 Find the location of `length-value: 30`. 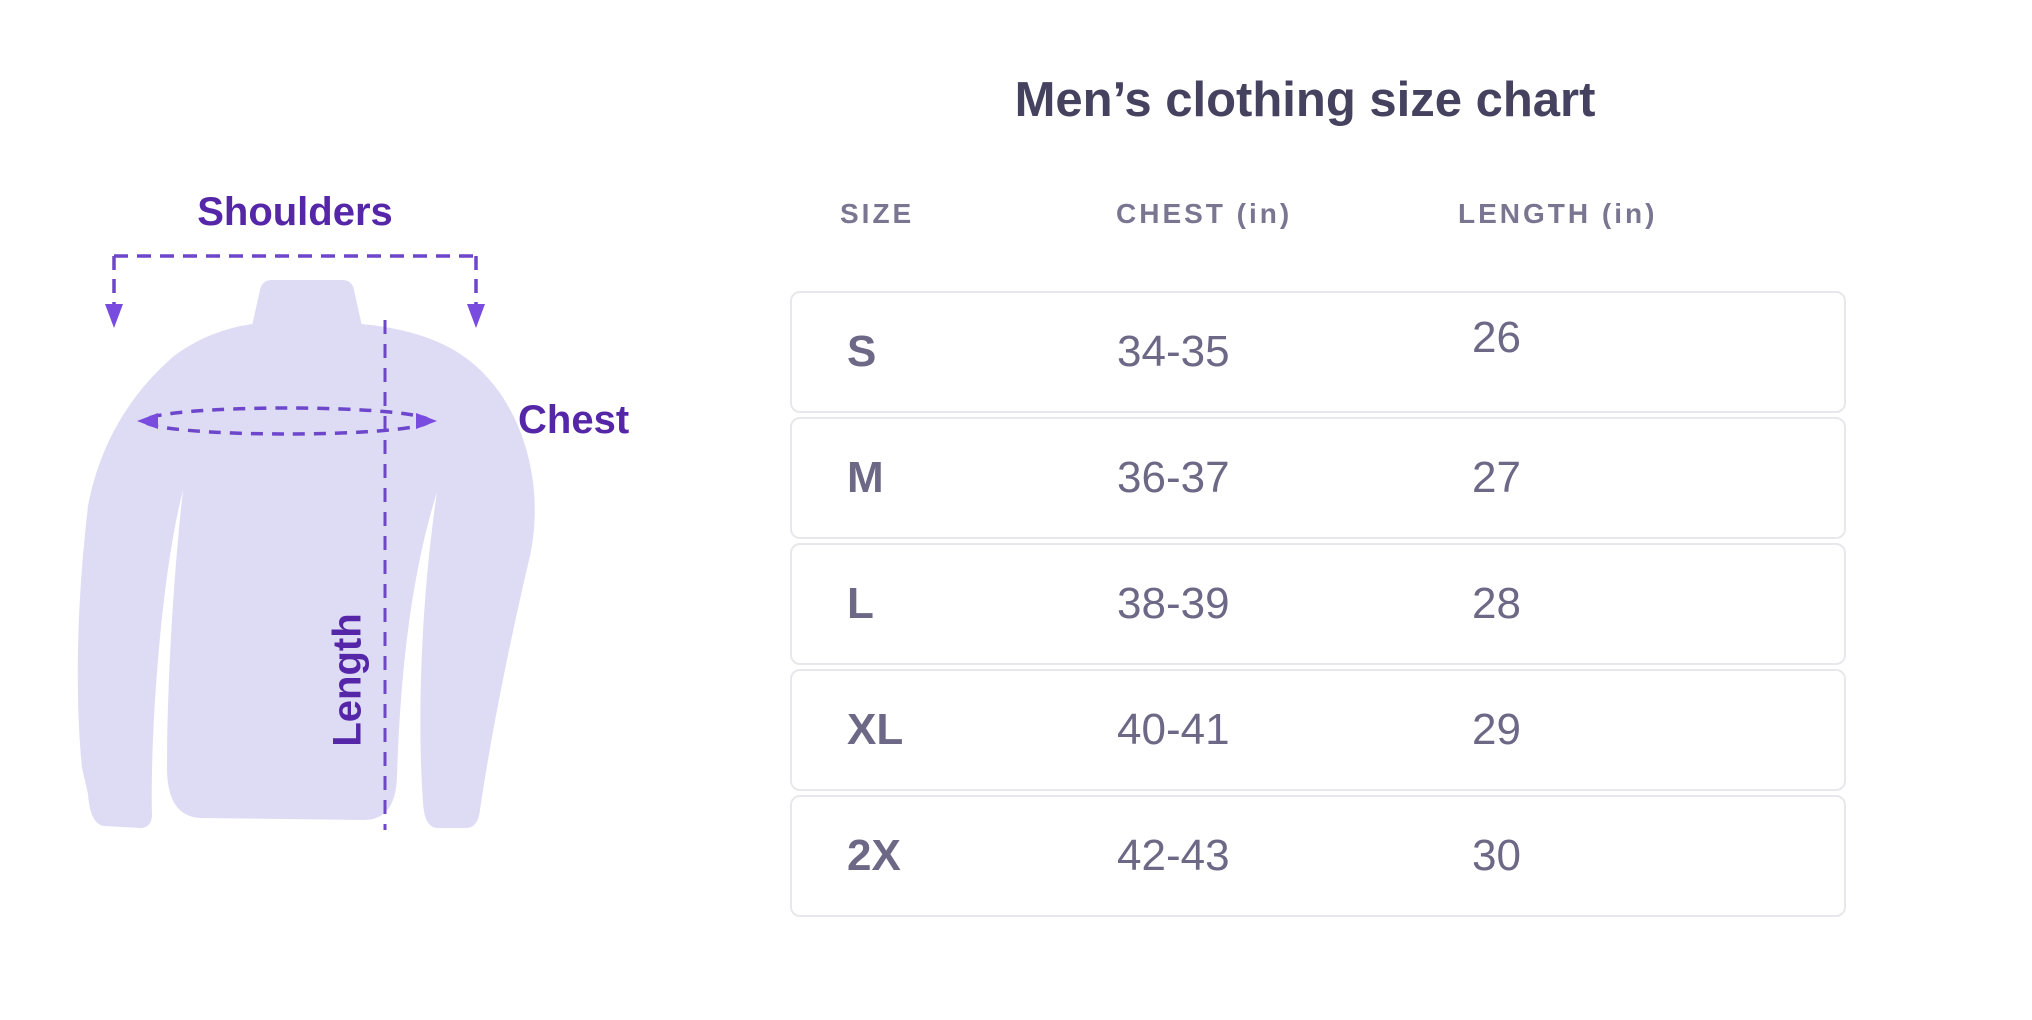

length-value: 30 is located at coordinates (1496, 855).